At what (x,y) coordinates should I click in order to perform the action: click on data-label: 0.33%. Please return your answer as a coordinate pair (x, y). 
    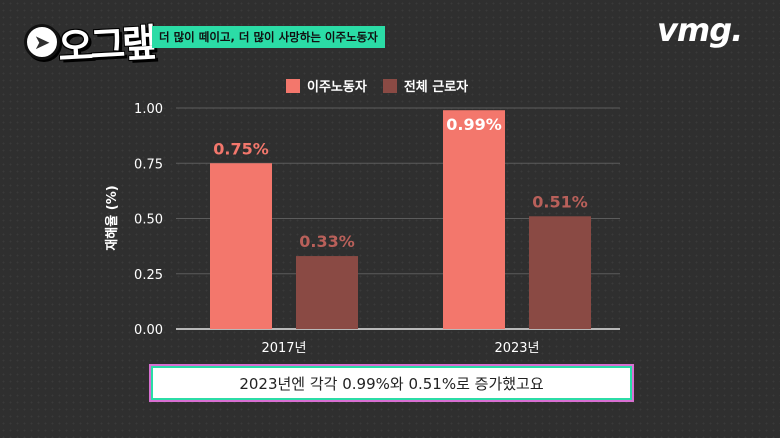
    Looking at the image, I should click on (327, 241).